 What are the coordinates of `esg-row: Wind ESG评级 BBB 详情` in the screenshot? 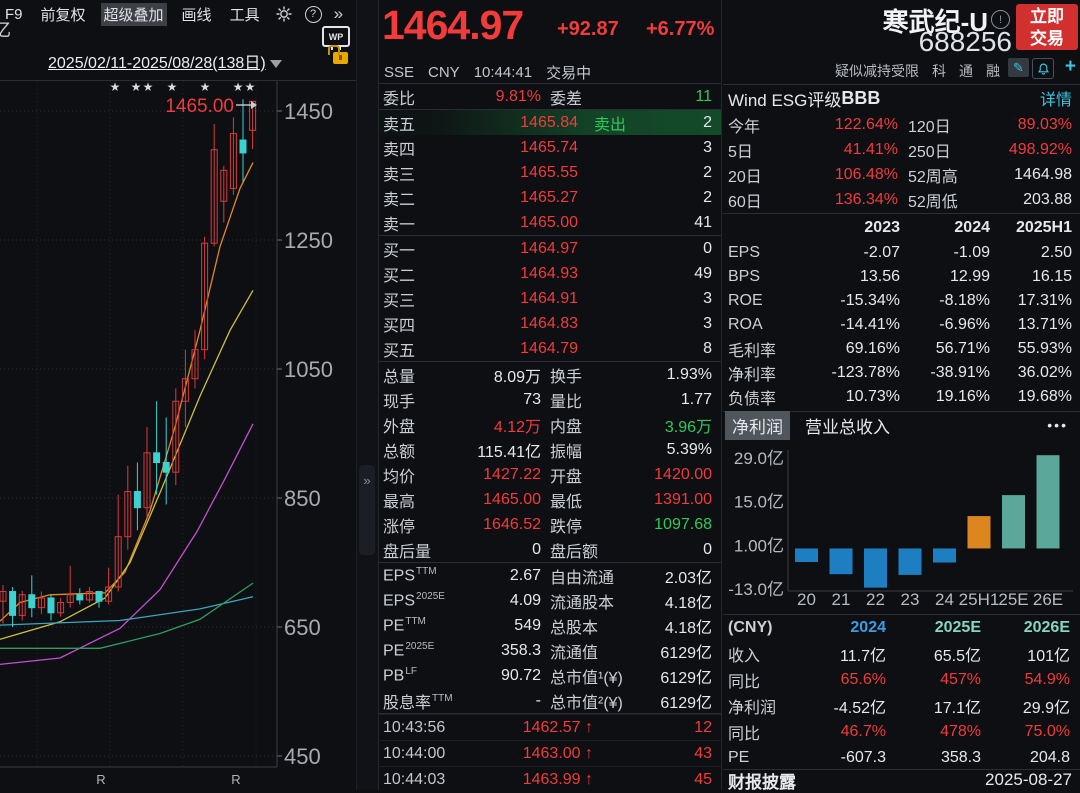 It's located at (901, 98).